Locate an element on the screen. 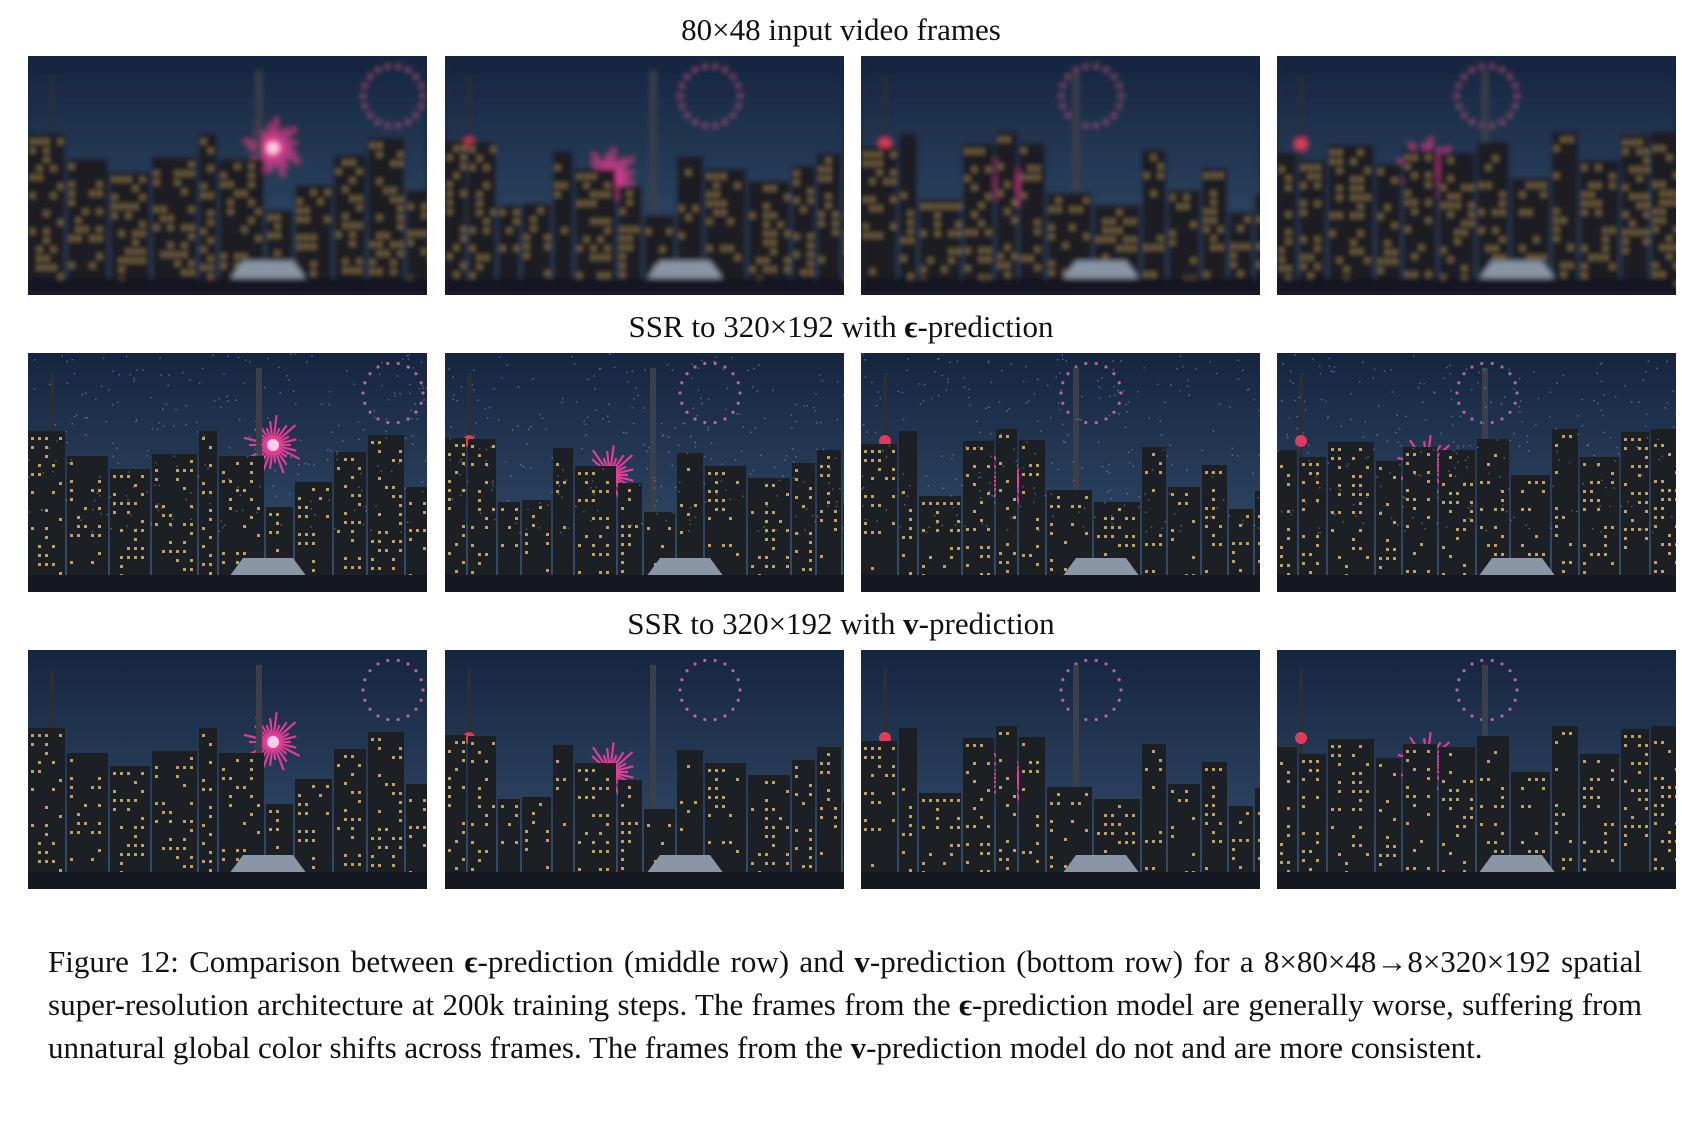 Image resolution: width=1682 pixels, height=1130 pixels. row-title-input: 80×48 input video frames is located at coordinates (841, 30).